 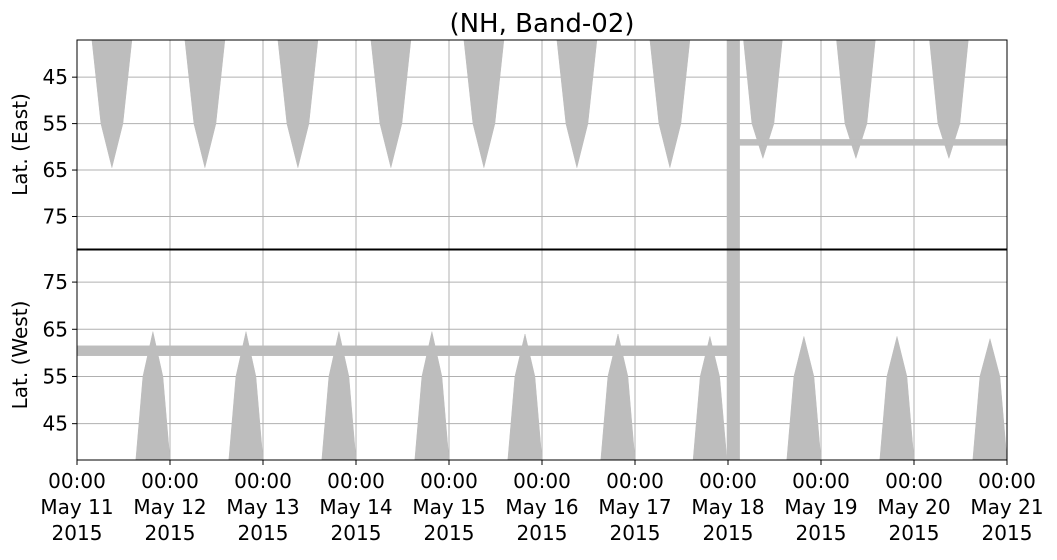 What do you see at coordinates (20, 355) in the screenshot?
I see `y-axis-label: Lat. (West)` at bounding box center [20, 355].